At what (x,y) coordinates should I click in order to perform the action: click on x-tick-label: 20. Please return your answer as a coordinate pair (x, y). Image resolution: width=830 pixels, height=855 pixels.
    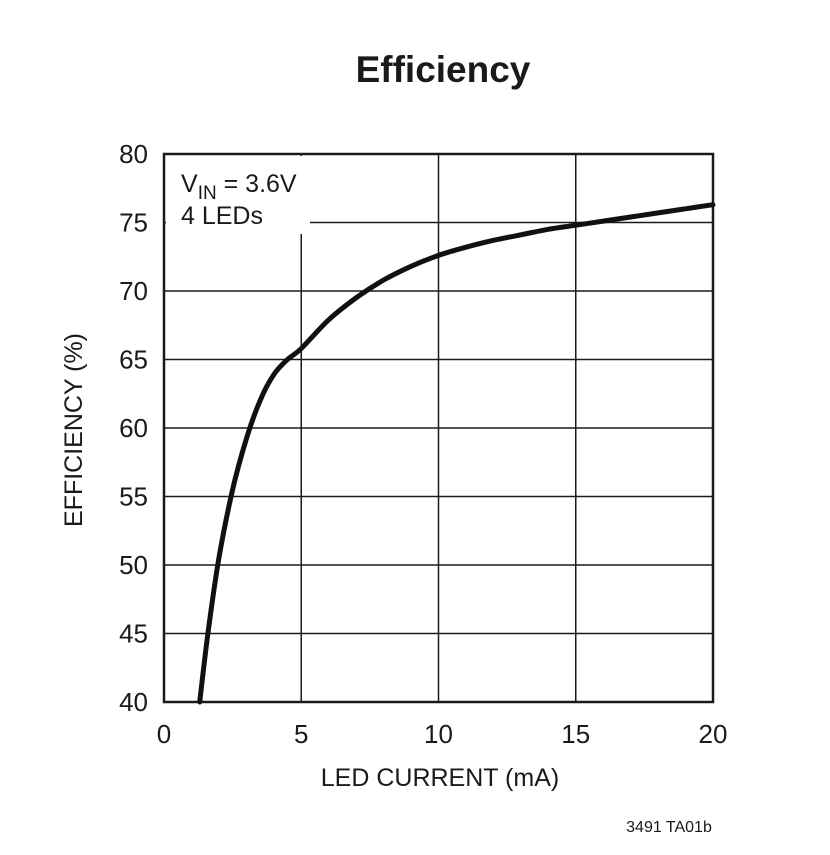
    Looking at the image, I should click on (713, 734).